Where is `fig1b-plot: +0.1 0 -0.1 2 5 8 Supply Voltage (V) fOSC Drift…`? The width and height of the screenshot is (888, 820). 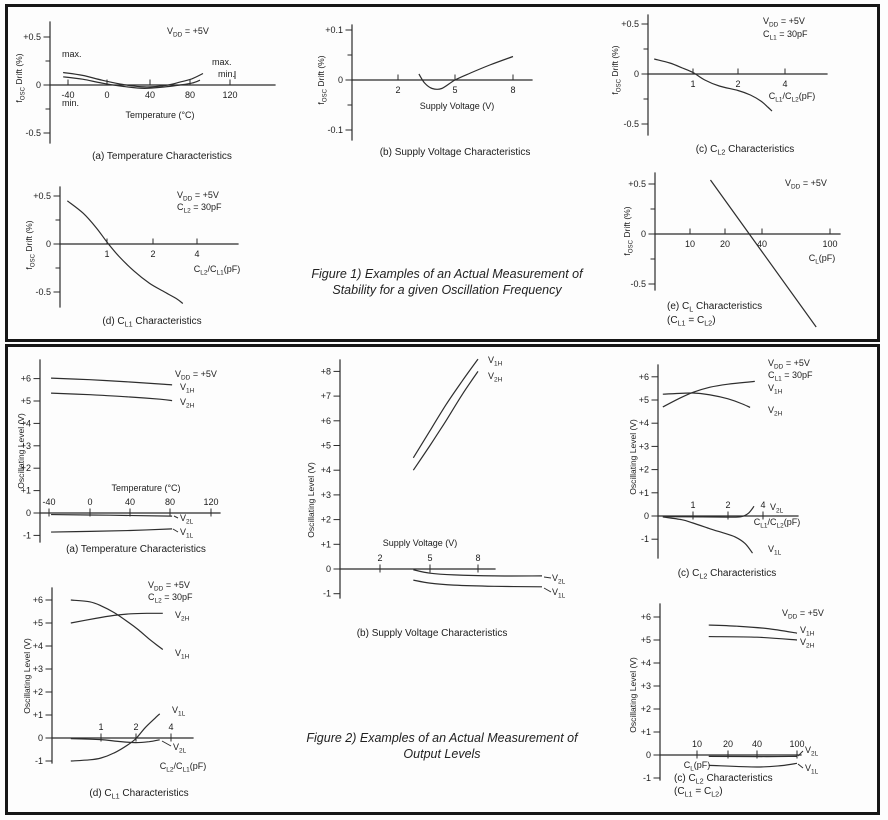 fig1b-plot: +0.1 0 -0.1 2 5 8 Supply Voltage (V) fOSC Drift… is located at coordinates (424, 91).